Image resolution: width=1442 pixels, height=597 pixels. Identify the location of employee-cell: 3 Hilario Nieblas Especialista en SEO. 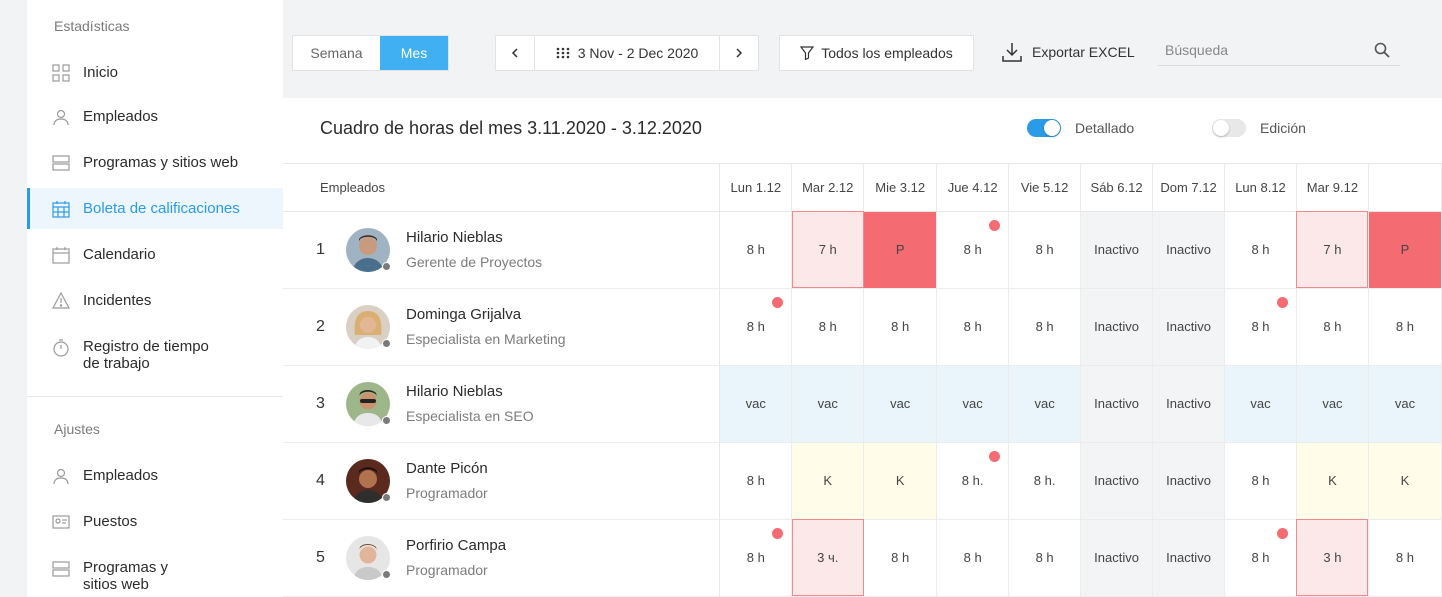
(502, 404).